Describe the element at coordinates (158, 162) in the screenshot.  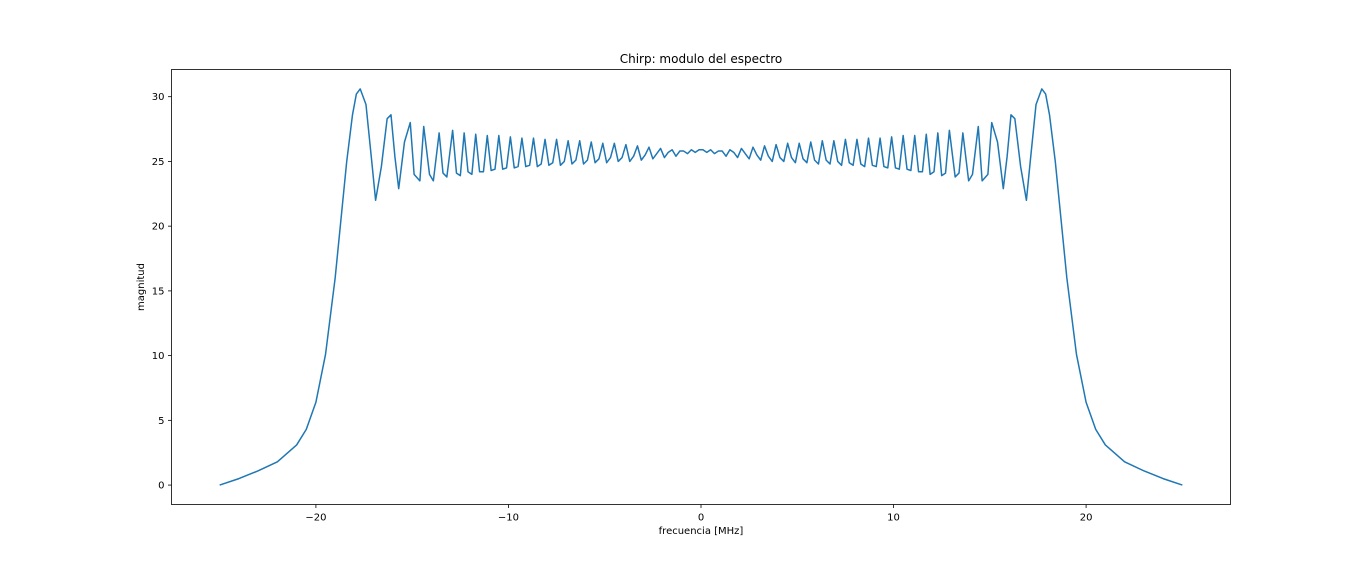
I see `y-tick-label: 25` at that location.